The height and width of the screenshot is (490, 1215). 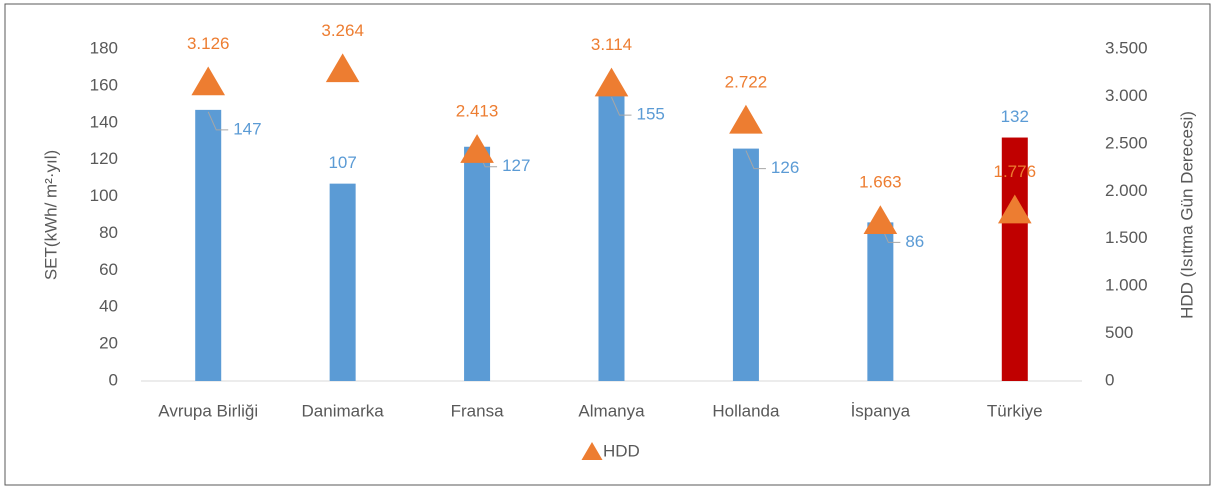 What do you see at coordinates (1119, 332) in the screenshot?
I see `y2-tick-label: 500` at bounding box center [1119, 332].